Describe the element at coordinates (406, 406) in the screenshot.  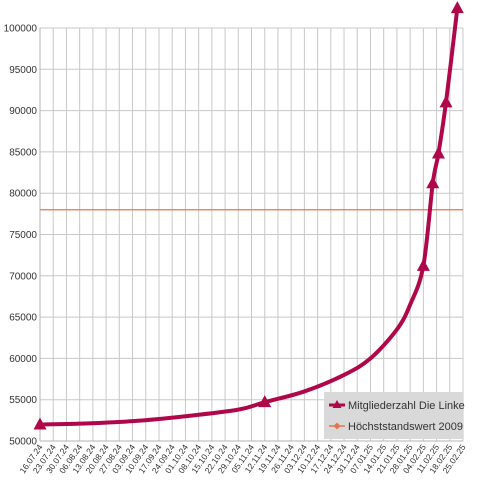
I see `legend-label-0: Mitgliederzahl Die Linke` at that location.